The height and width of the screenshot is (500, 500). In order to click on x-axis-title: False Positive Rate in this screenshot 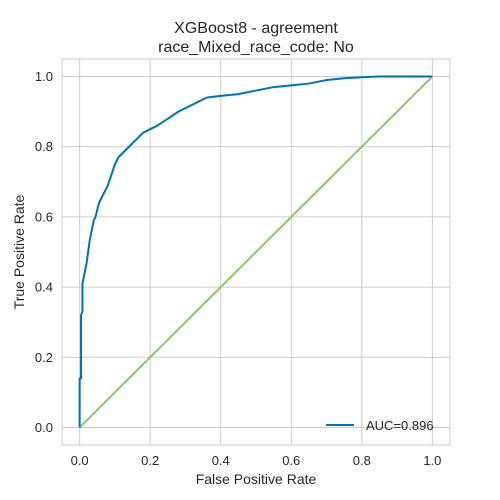, I will do `click(256, 479)`.